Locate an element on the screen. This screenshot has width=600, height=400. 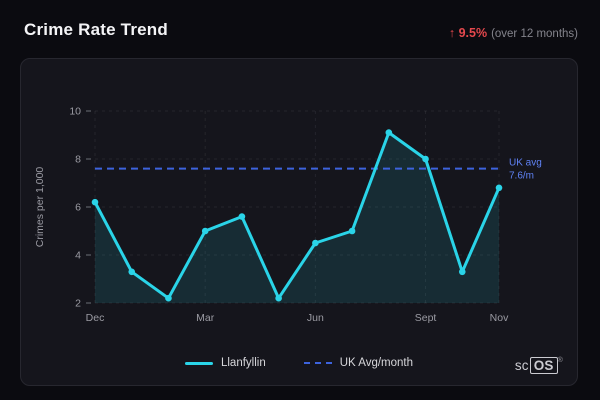
logo-prefix: sc is located at coordinates (521, 365).